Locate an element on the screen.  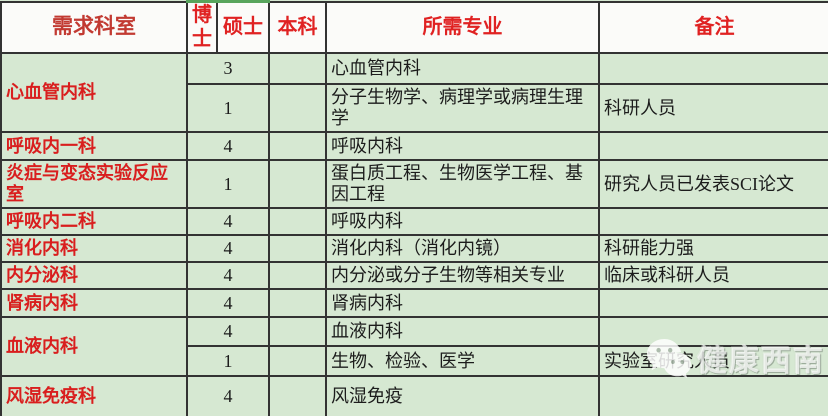
table-row: 风湿免疫科 4 风湿免疫 is located at coordinates (414, 395).